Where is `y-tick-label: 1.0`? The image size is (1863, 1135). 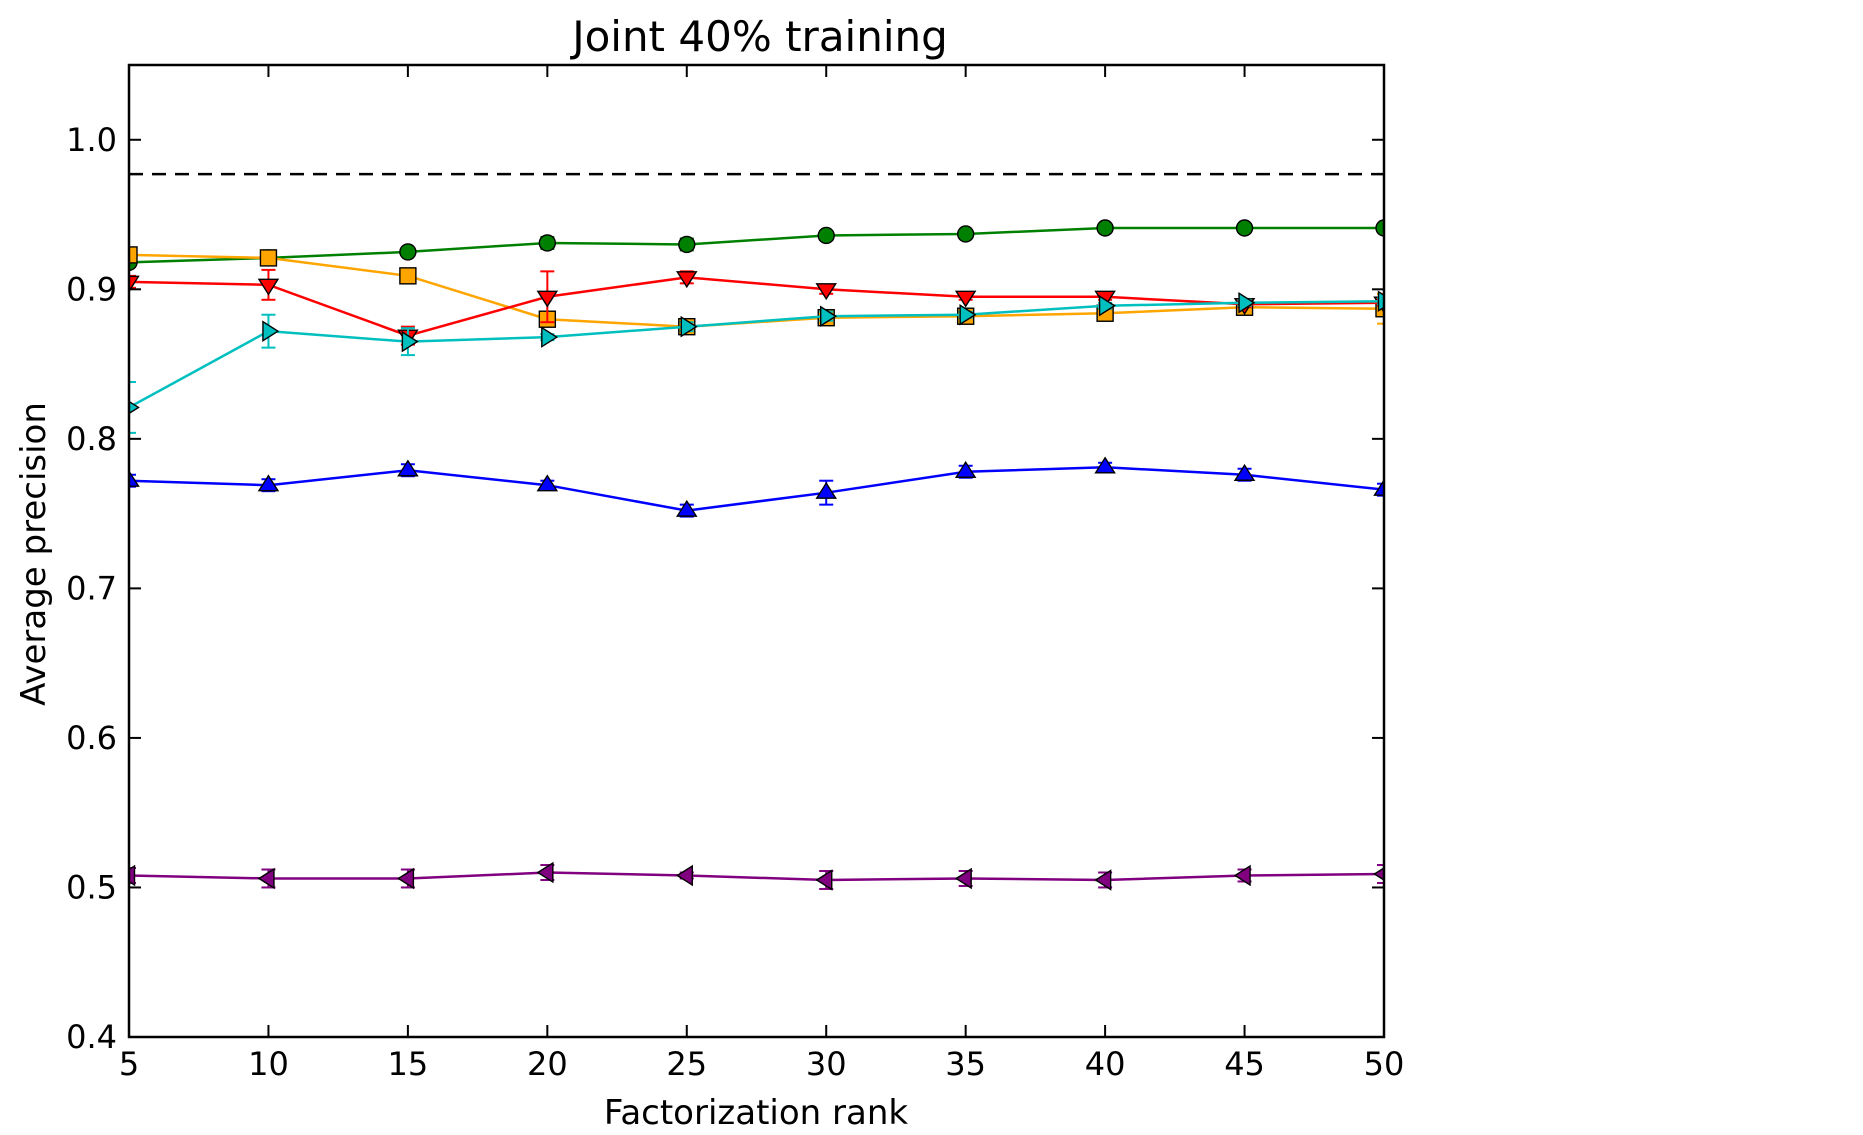 y-tick-label: 1.0 is located at coordinates (91, 140).